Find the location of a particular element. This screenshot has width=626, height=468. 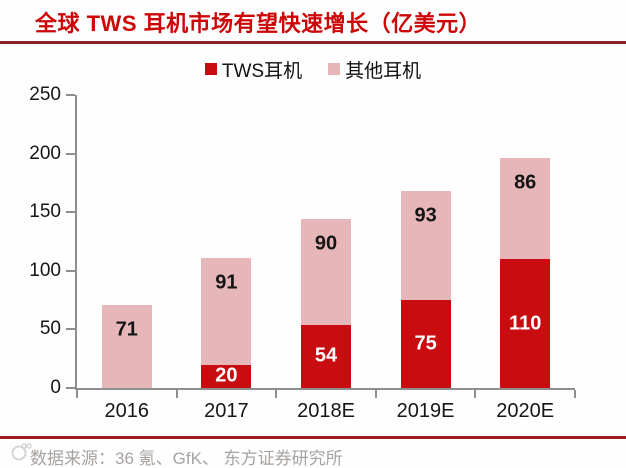

watermark-logo is located at coordinates (21, 453).